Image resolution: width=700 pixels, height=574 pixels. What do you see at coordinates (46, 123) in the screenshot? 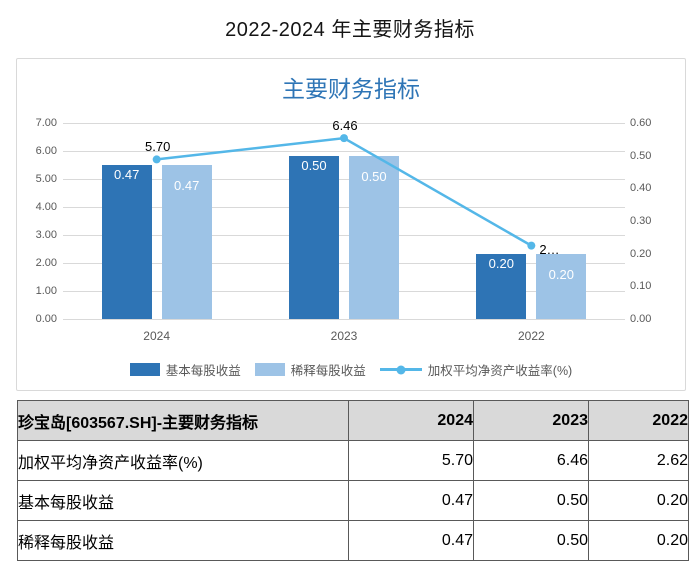
I see `y-axis-tick-left: 7.00` at bounding box center [46, 123].